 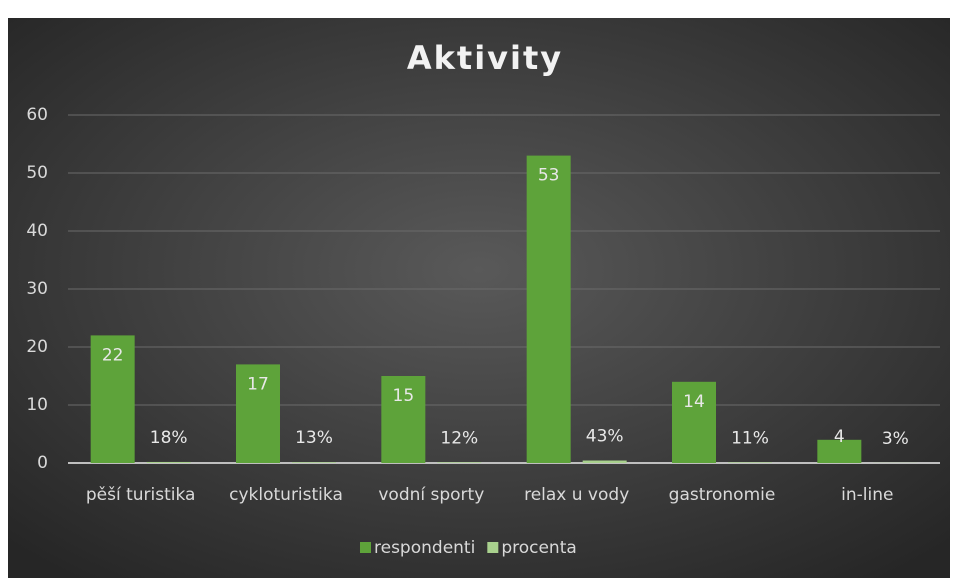 What do you see at coordinates (37, 115) in the screenshot?
I see `y-tick-label: 60` at bounding box center [37, 115].